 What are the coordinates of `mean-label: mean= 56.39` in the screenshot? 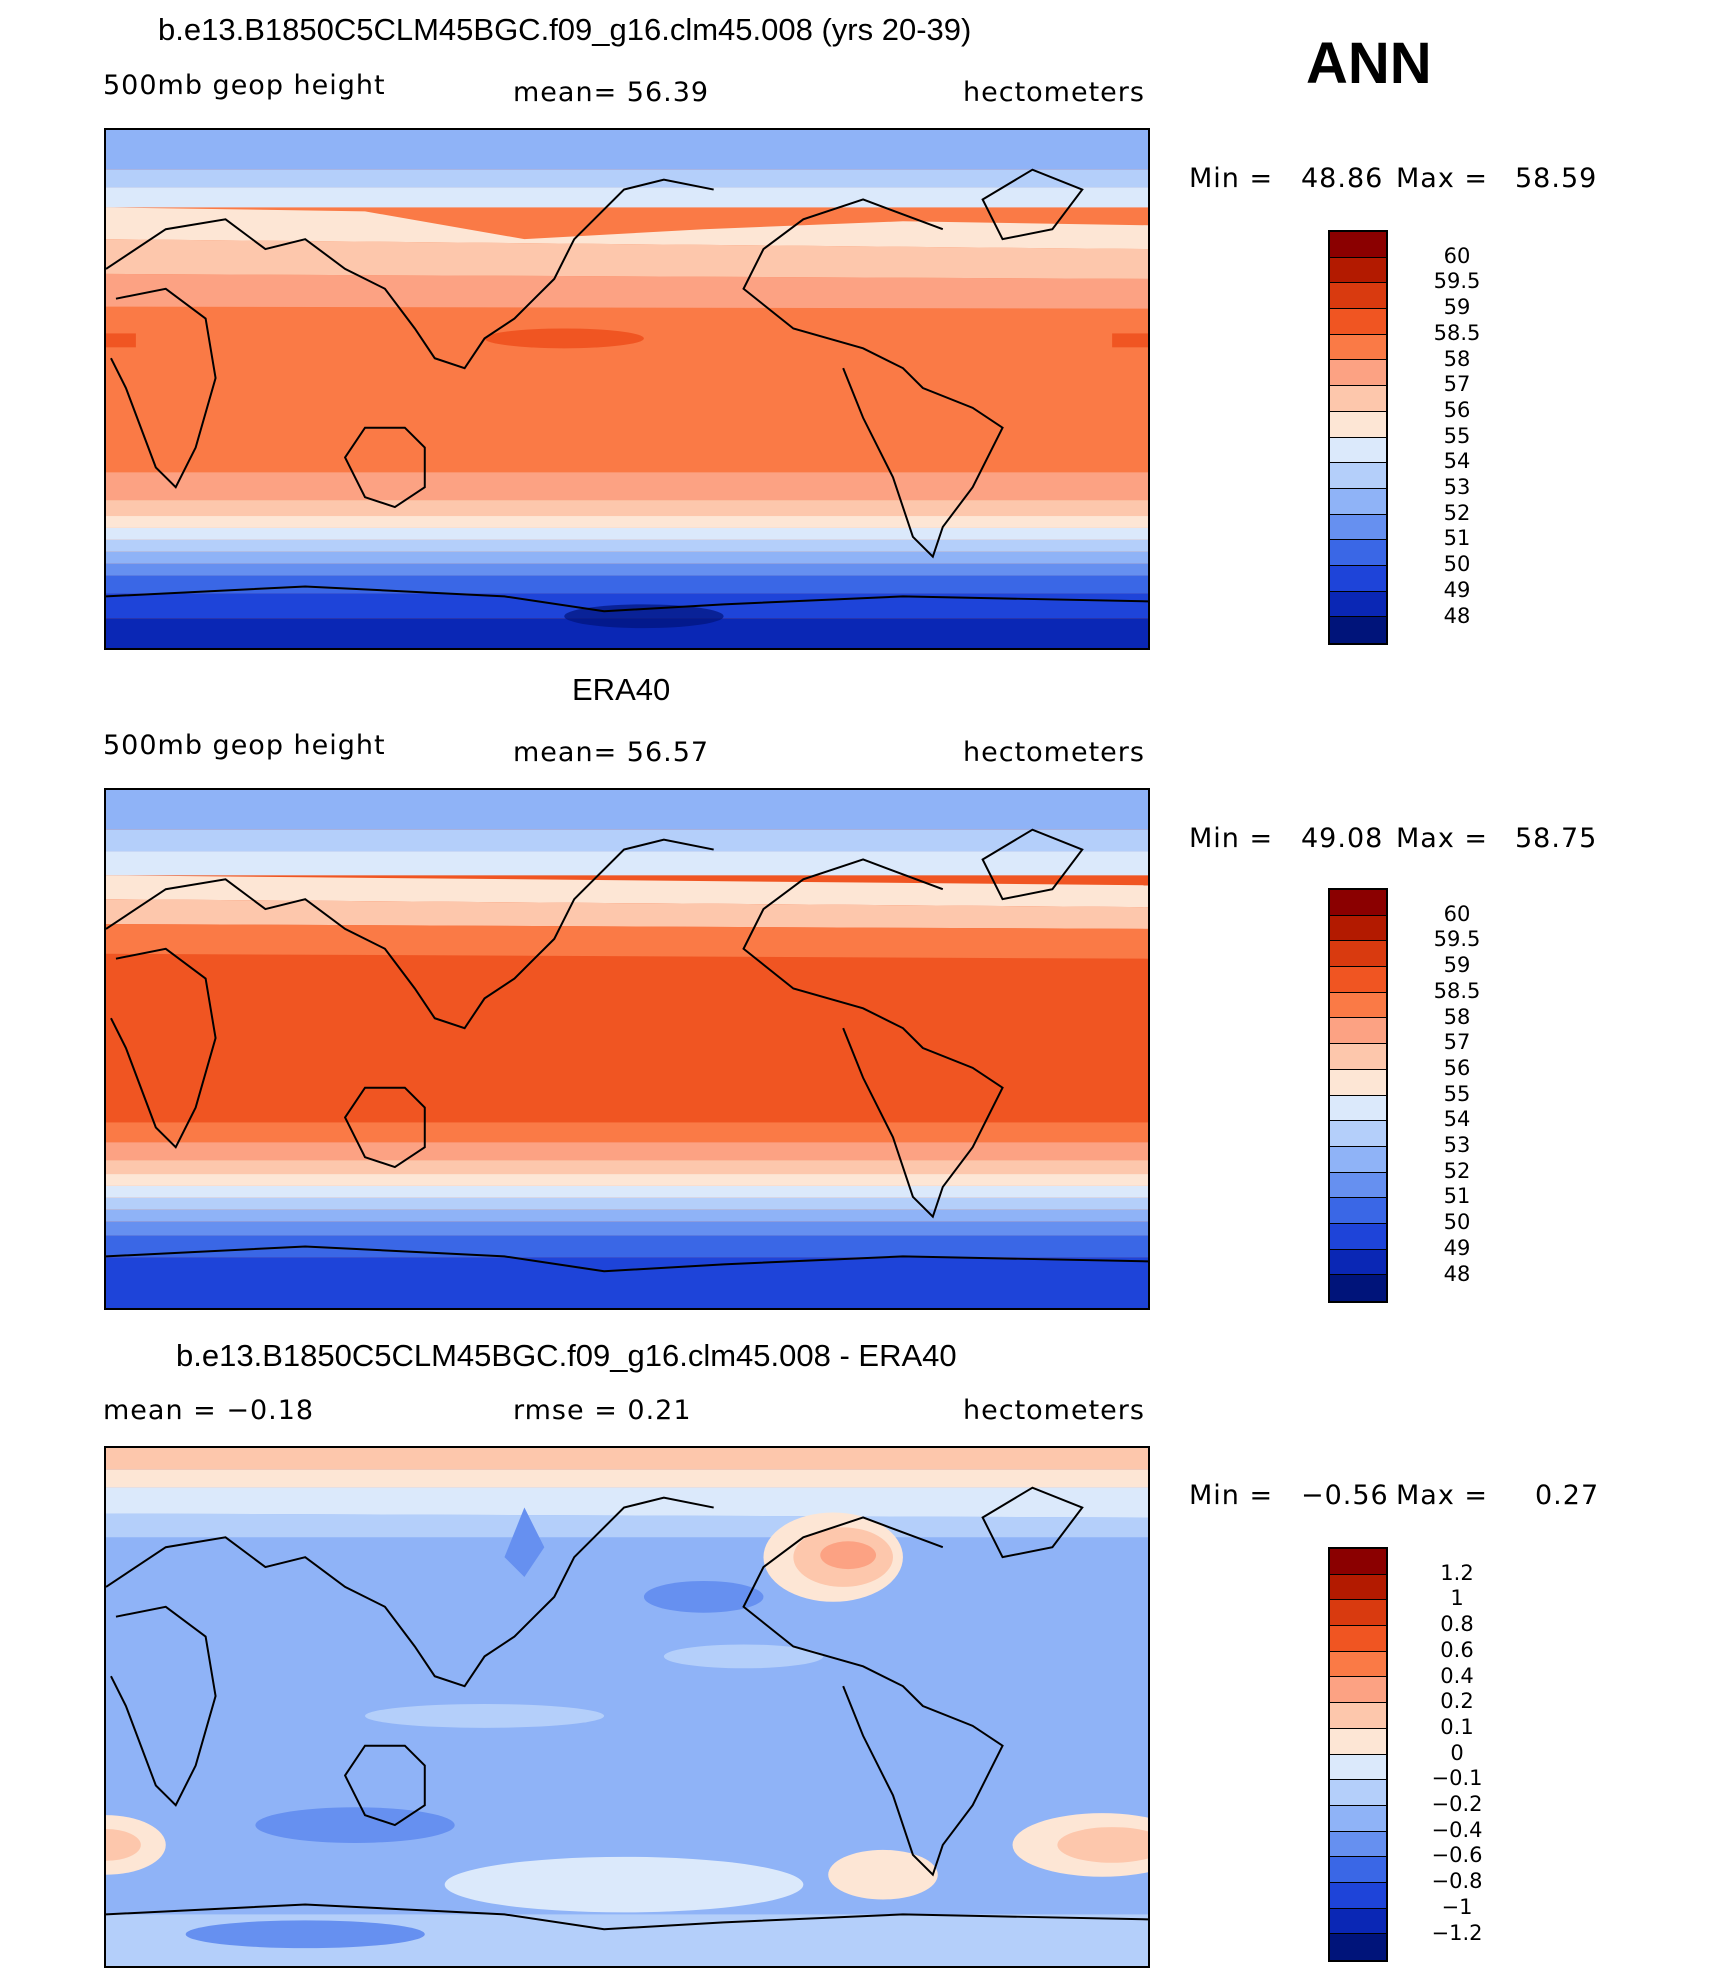 It's located at (611, 92).